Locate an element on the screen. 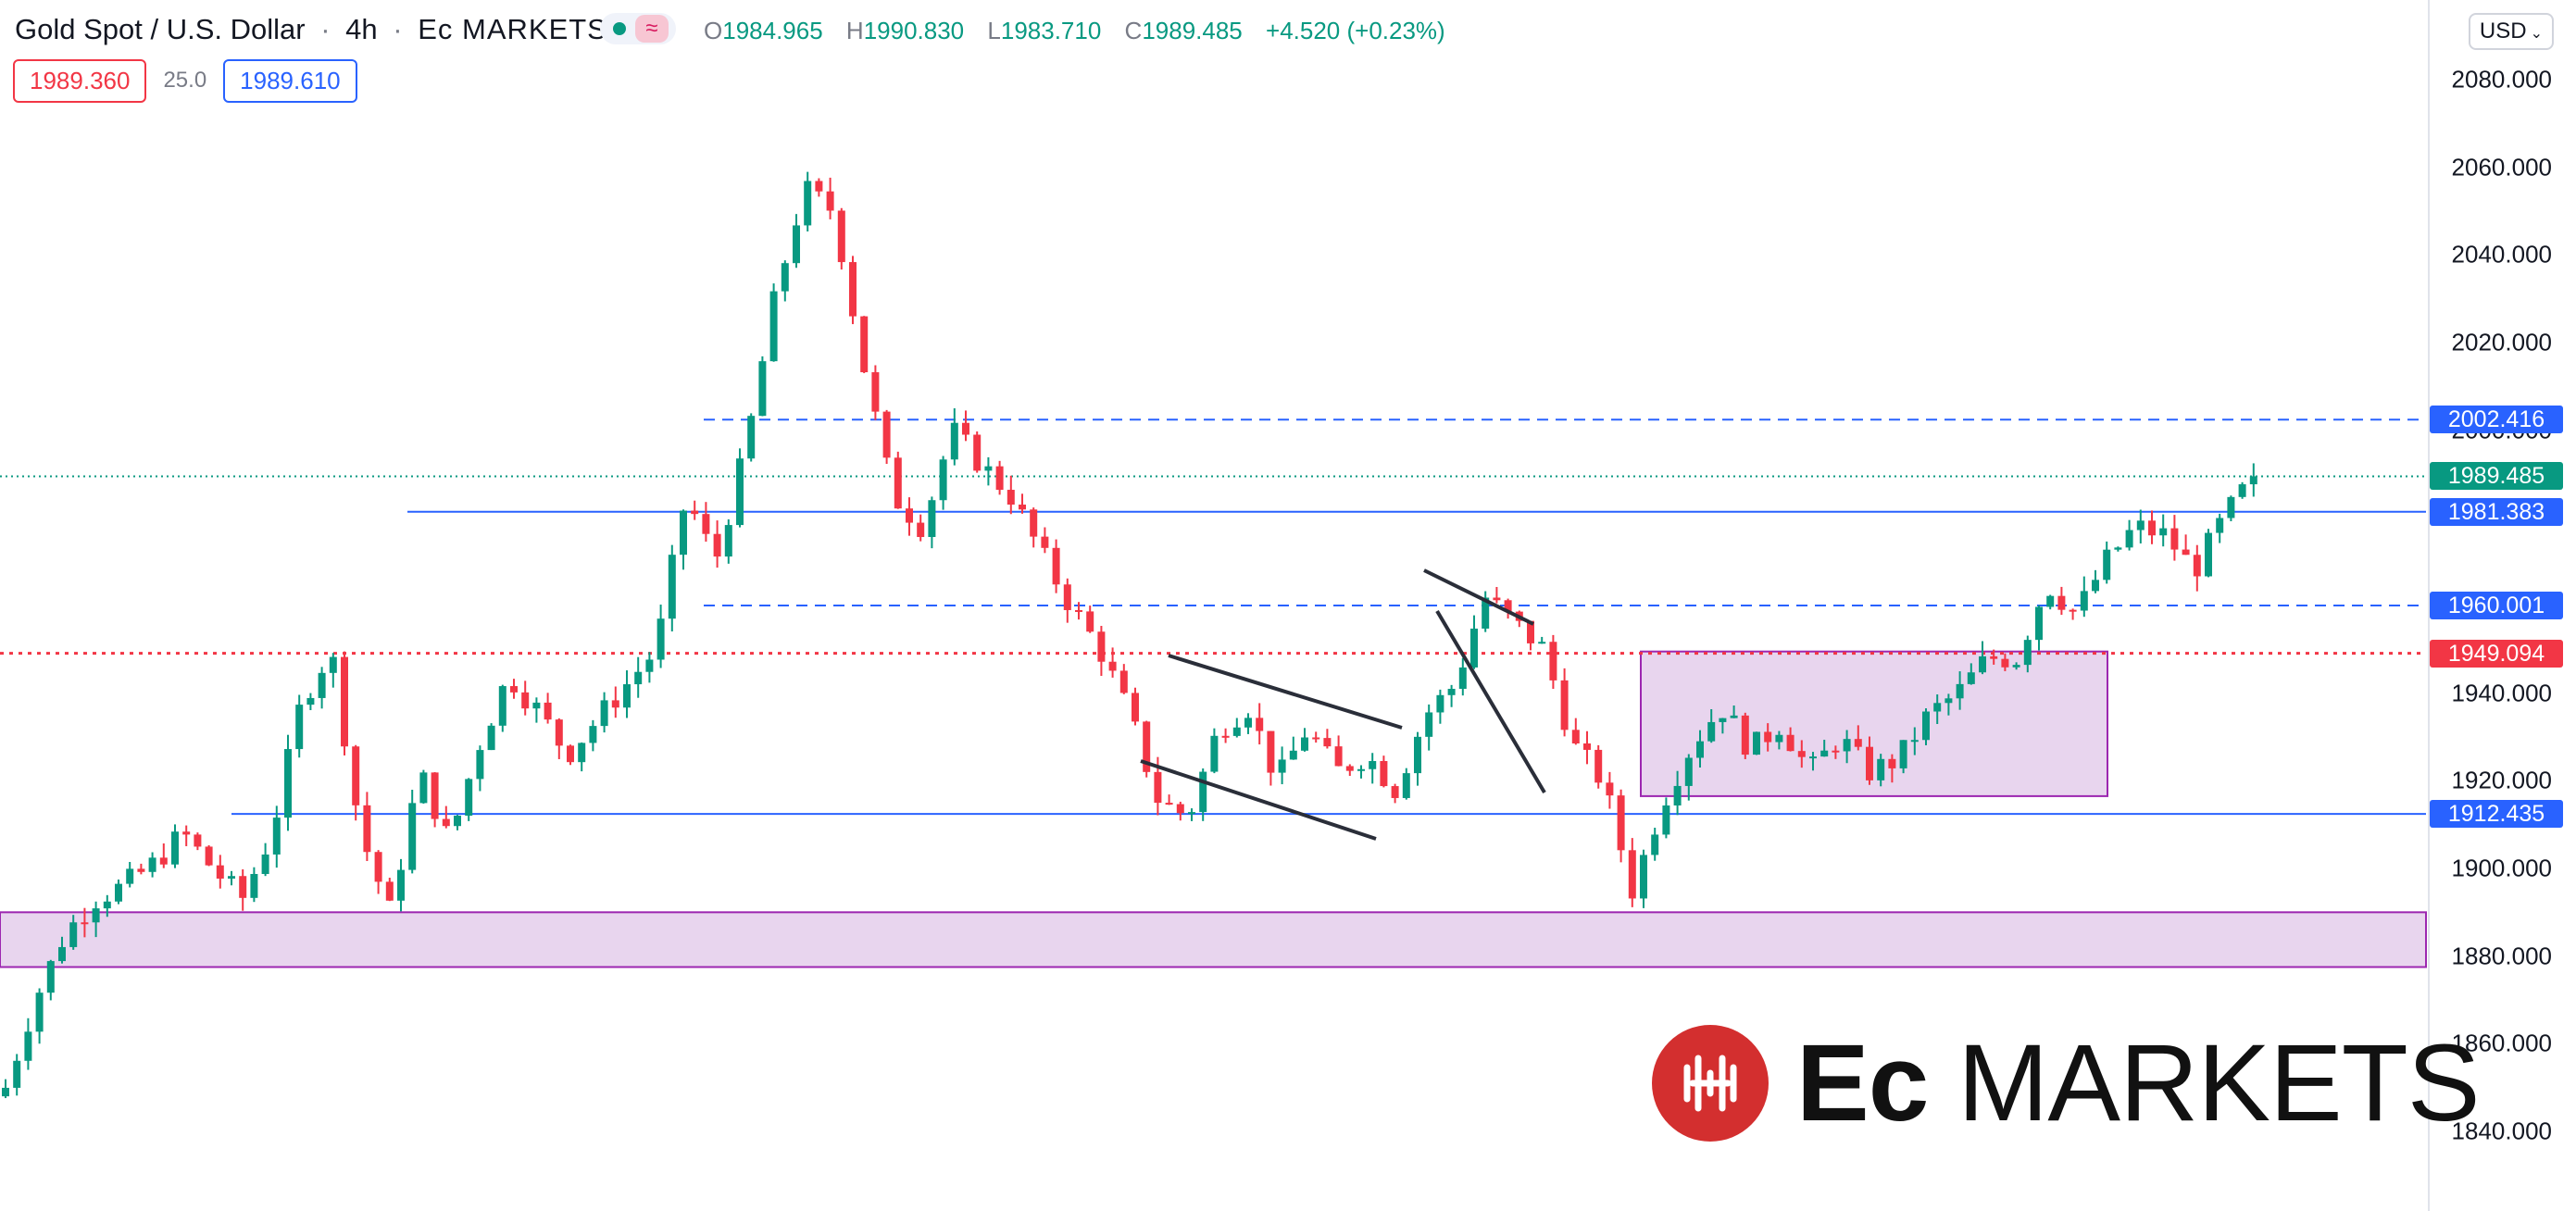  wave-icon: ≈ is located at coordinates (652, 29).